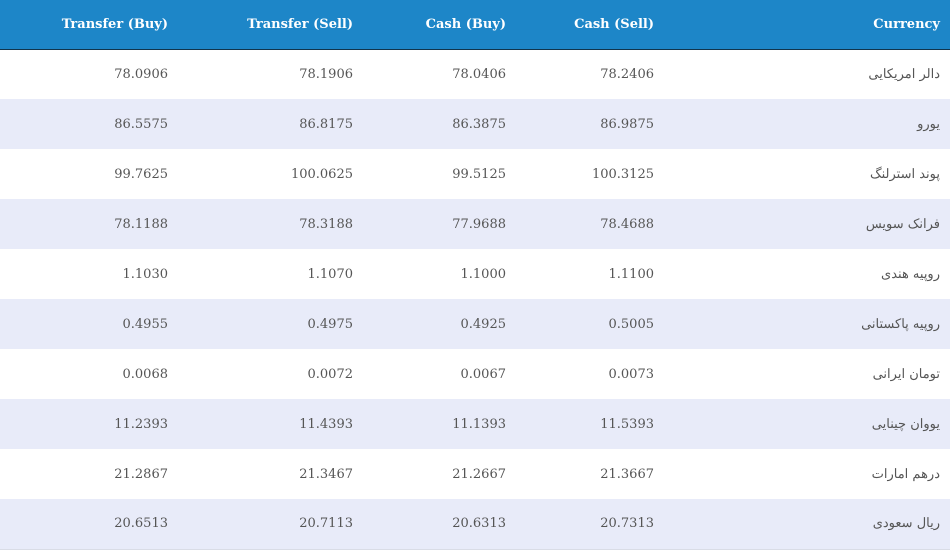 This screenshot has width=950, height=554. What do you see at coordinates (145, 374) in the screenshot?
I see `transfer-buy-cell: 0.0068` at bounding box center [145, 374].